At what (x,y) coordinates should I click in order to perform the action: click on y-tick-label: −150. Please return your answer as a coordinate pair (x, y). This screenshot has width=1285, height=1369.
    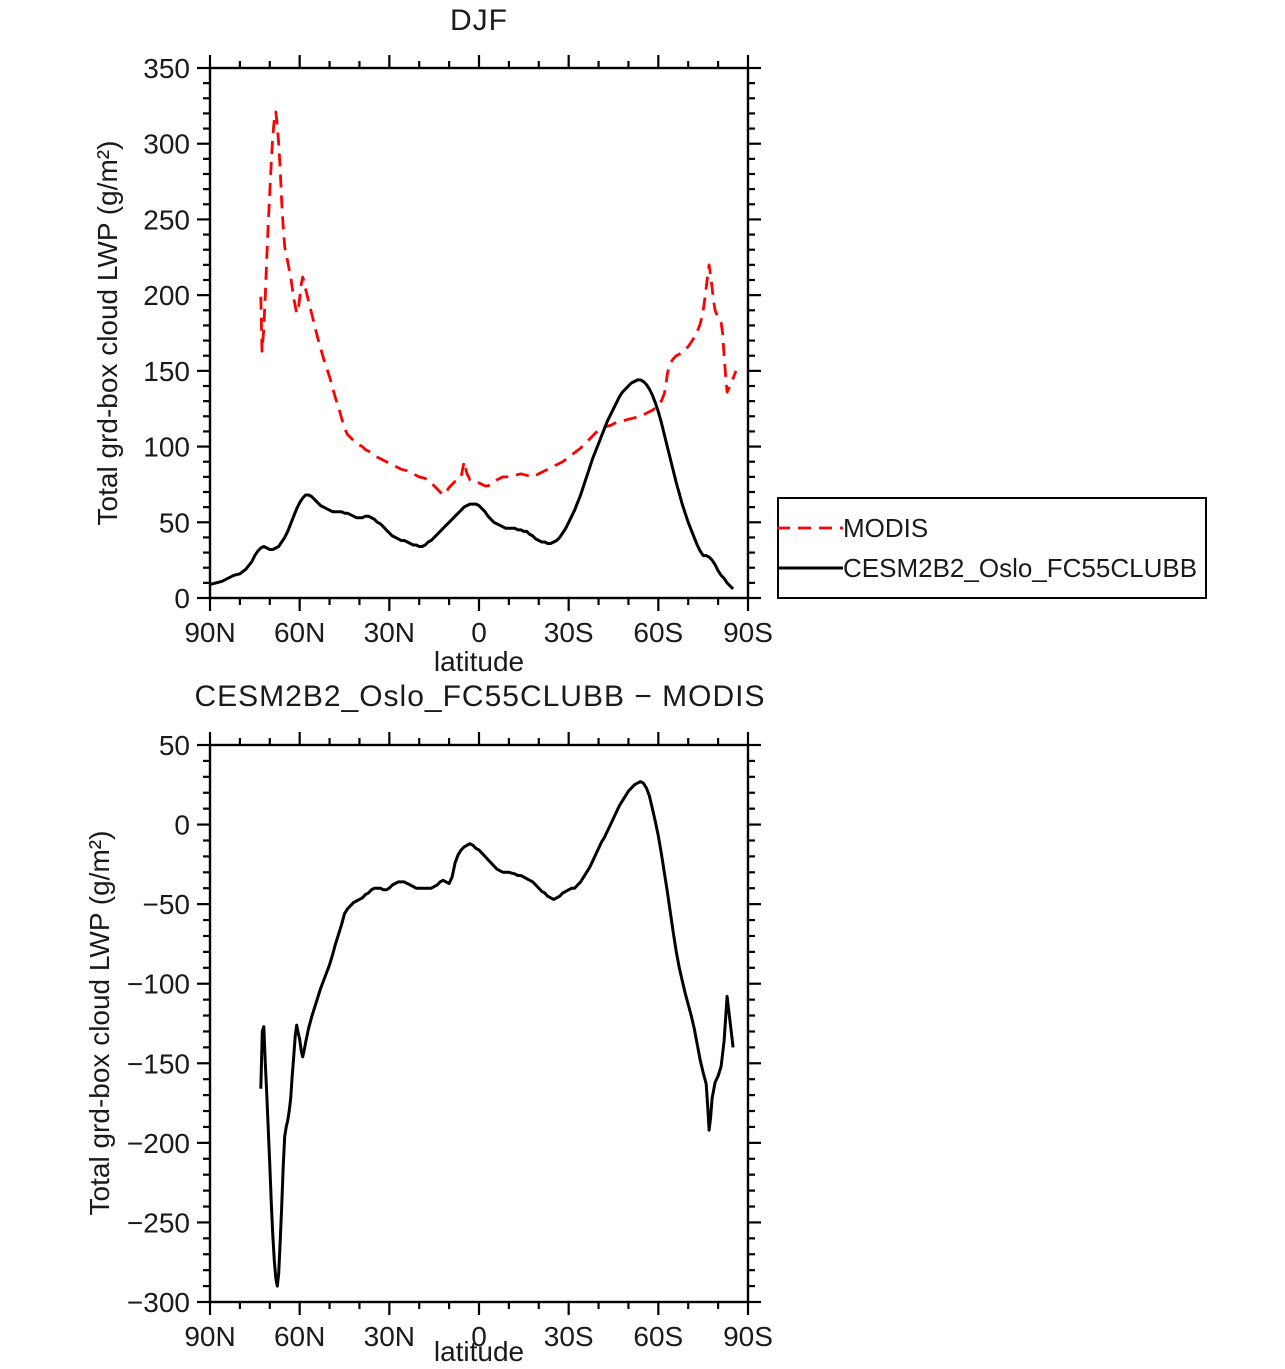
    Looking at the image, I should click on (158, 1063).